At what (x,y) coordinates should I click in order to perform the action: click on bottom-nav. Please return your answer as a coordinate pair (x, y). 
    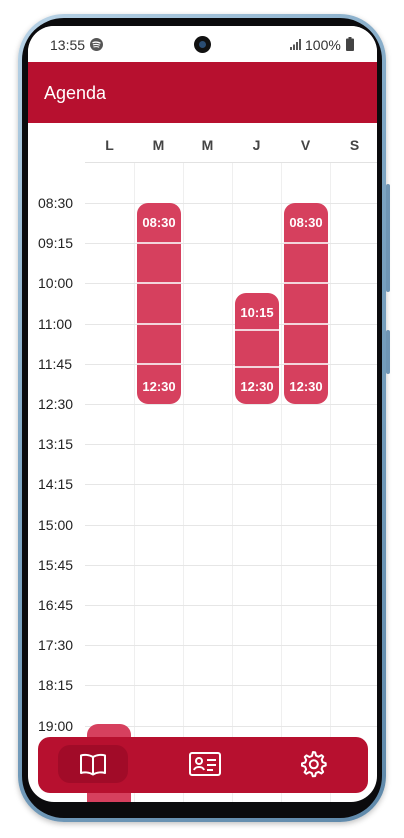
    Looking at the image, I should click on (203, 765).